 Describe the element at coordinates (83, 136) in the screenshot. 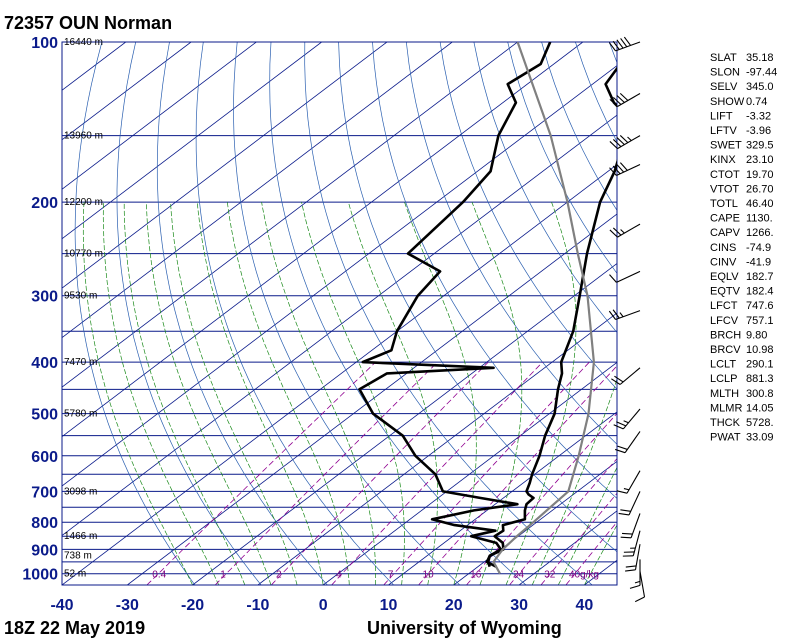

I see `height-label: 13960 m` at that location.